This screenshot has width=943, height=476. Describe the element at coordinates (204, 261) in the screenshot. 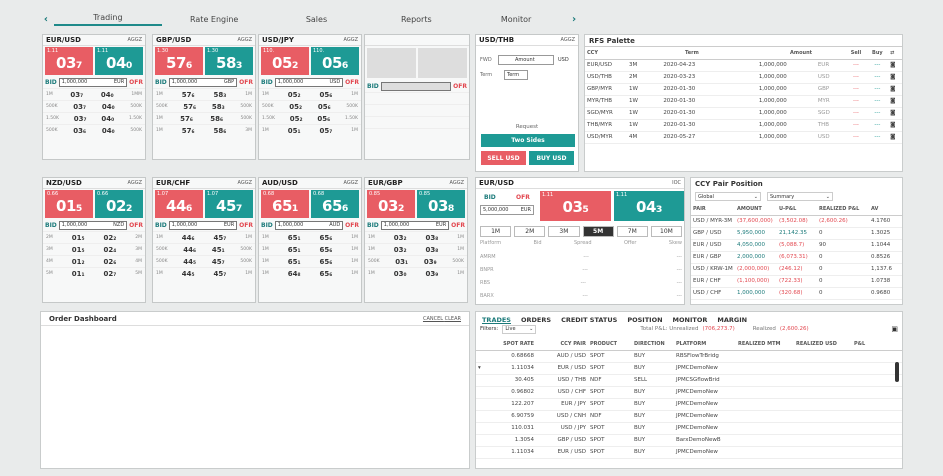

I see `ladder-row: 500K 44₅ 45₇ 500K` at that location.